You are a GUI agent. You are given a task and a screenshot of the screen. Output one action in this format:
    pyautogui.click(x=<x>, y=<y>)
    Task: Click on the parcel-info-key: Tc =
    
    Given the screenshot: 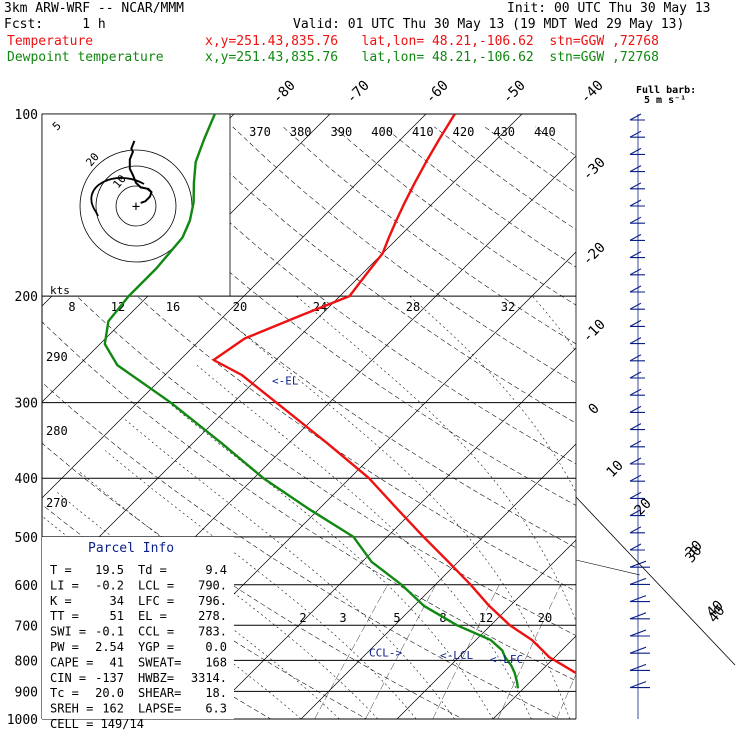 What is the action you would take?
    pyautogui.click(x=64, y=693)
    